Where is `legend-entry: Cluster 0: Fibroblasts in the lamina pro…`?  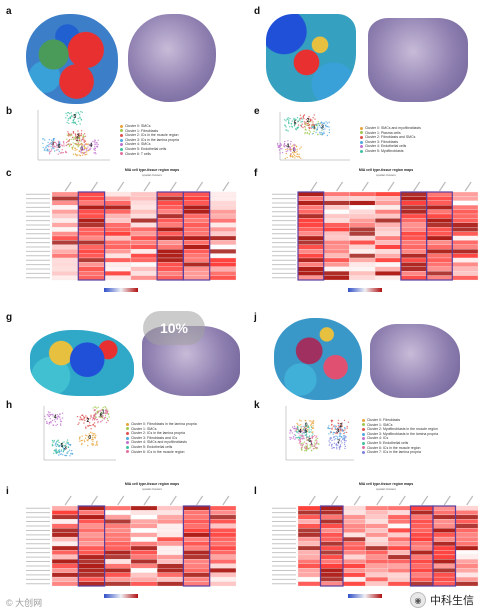 legend-entry: Cluster 0: Fibroblasts in the lamina pro… is located at coordinates (161, 424).